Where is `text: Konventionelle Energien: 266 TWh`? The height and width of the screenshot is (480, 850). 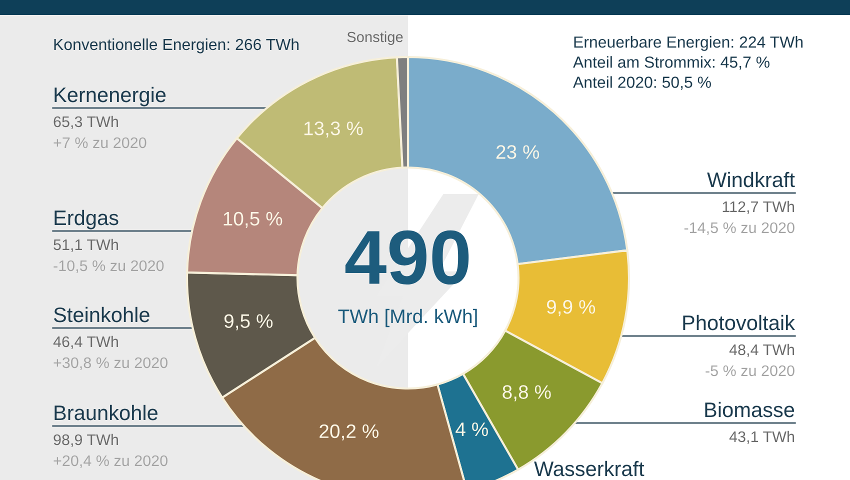 text: Konventionelle Energien: 266 TWh is located at coordinates (176, 46).